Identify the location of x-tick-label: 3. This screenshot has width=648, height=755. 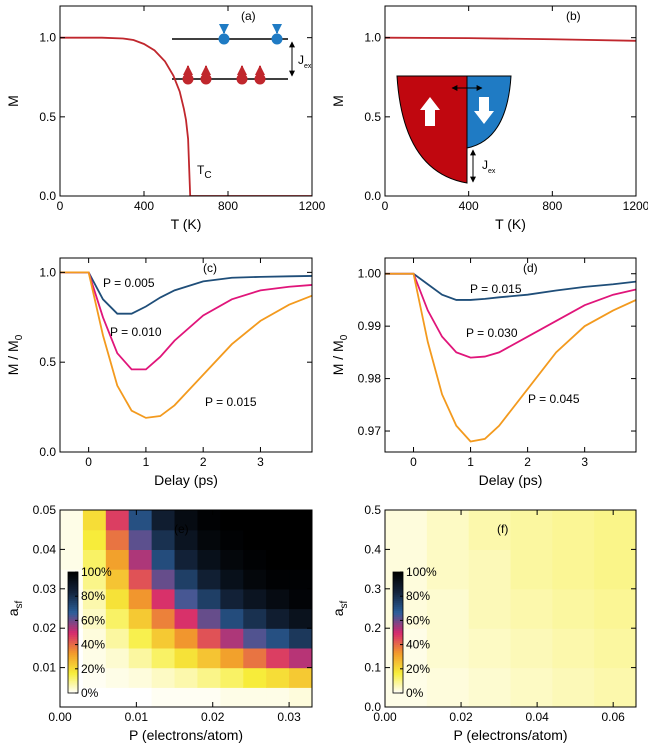
(584, 462).